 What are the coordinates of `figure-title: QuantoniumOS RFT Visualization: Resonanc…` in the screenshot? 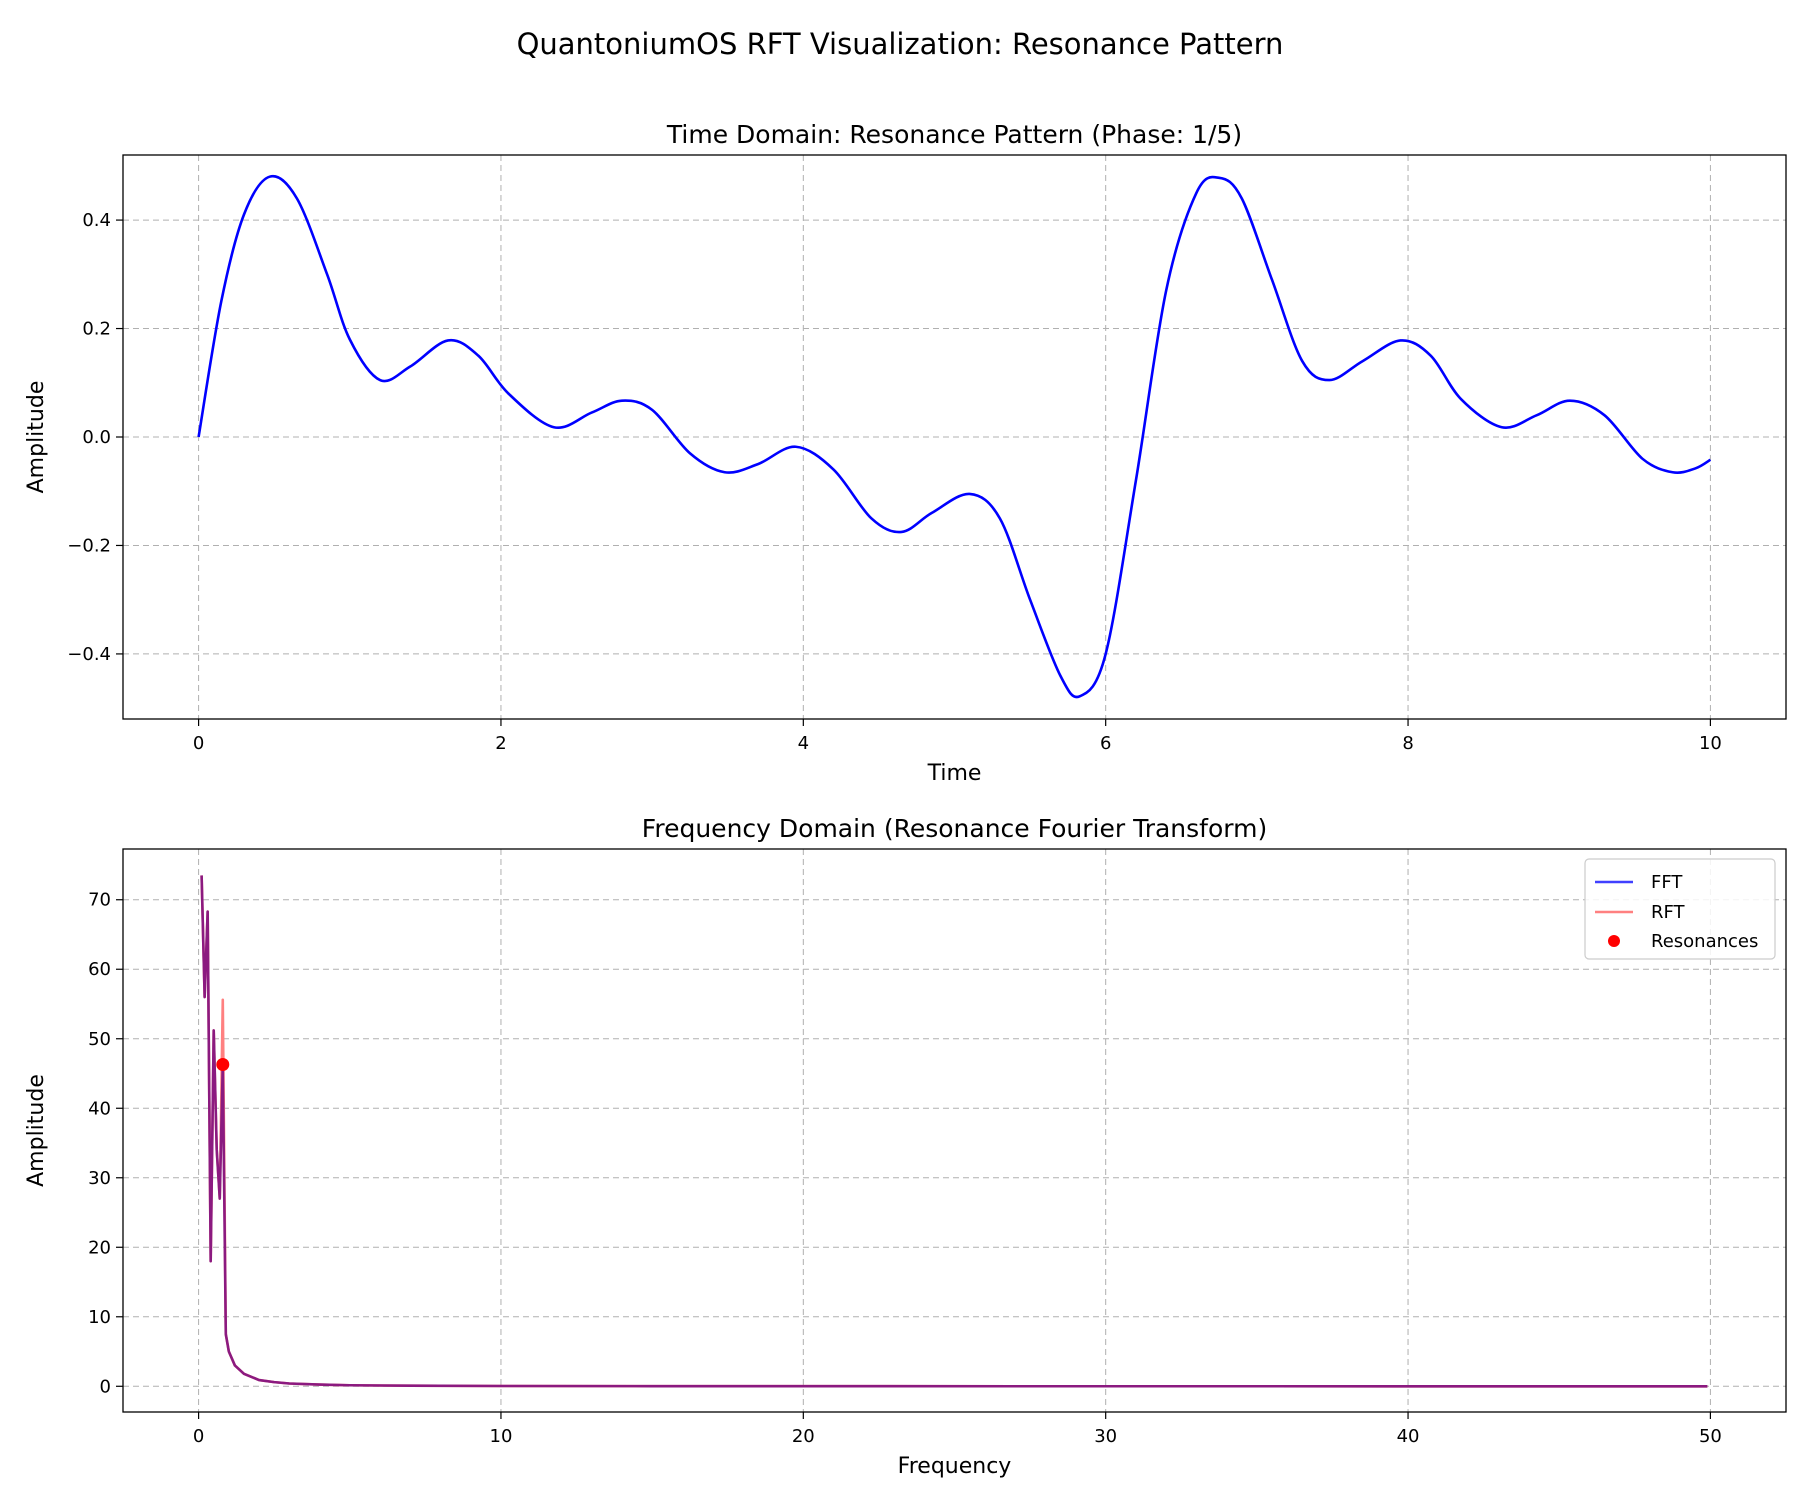 It's located at (900, 44).